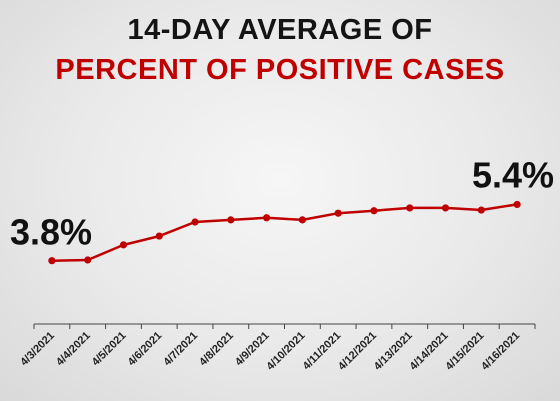  I want to click on x-tick-label: 4/7/2021, so click(180, 349).